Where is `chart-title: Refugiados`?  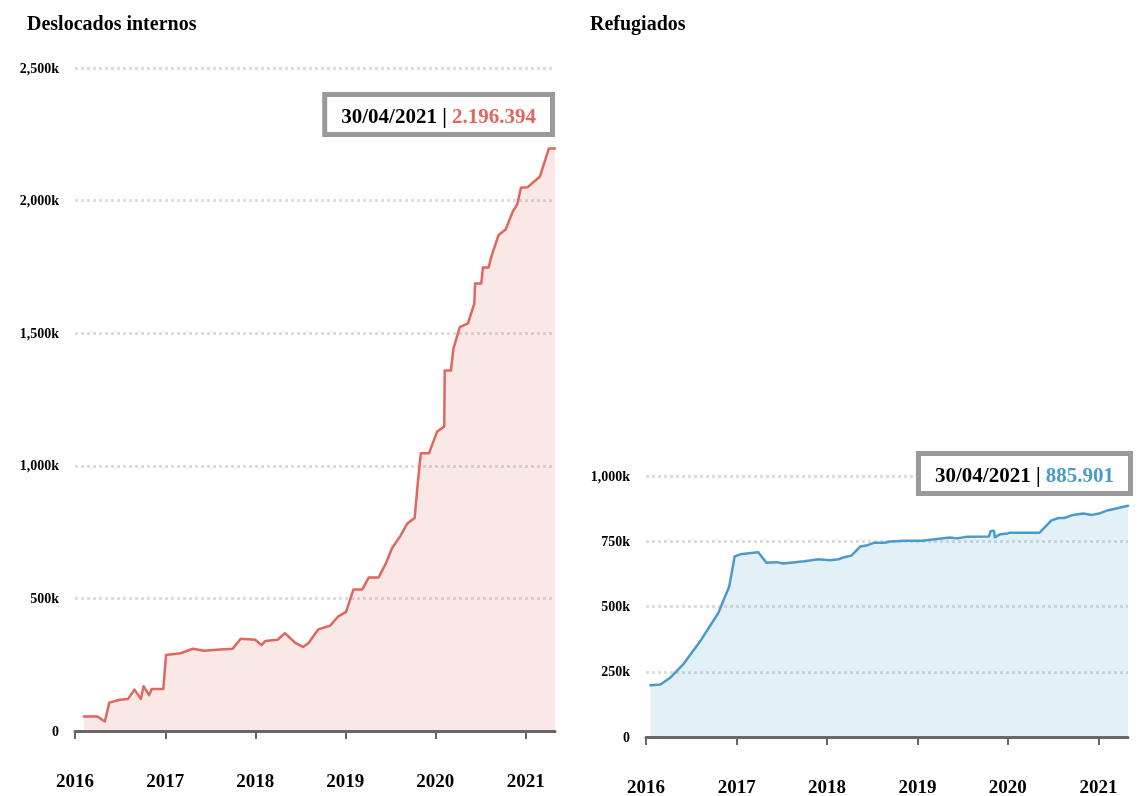
chart-title: Refugiados is located at coordinates (638, 23).